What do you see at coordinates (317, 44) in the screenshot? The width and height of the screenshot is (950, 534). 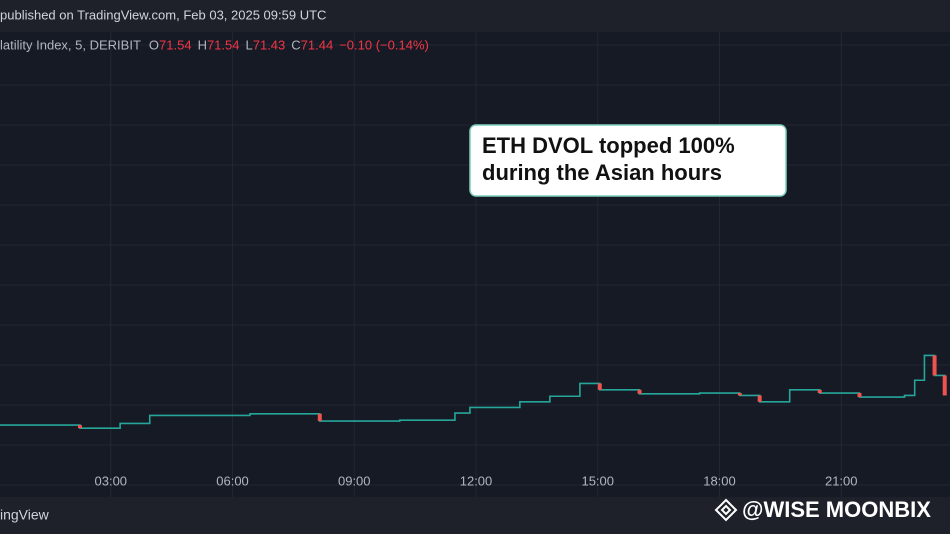 I see `legend-ohlc-value: 71.44` at bounding box center [317, 44].